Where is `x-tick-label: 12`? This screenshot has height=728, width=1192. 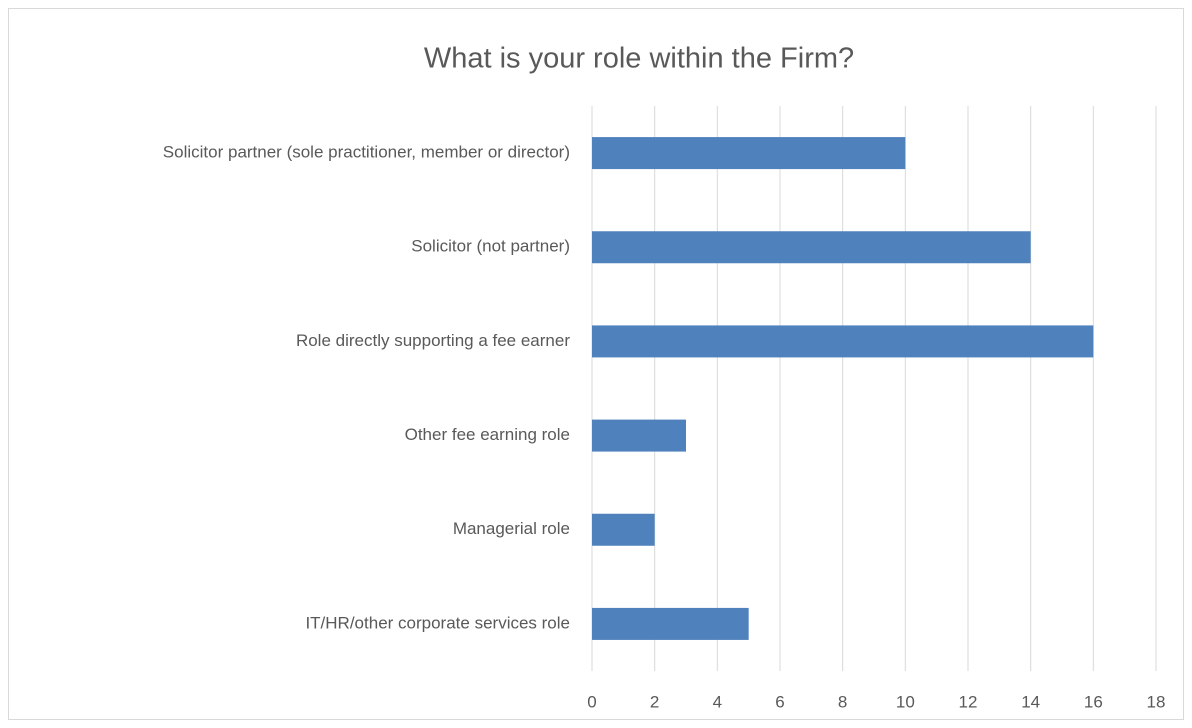 x-tick-label: 12 is located at coordinates (968, 701).